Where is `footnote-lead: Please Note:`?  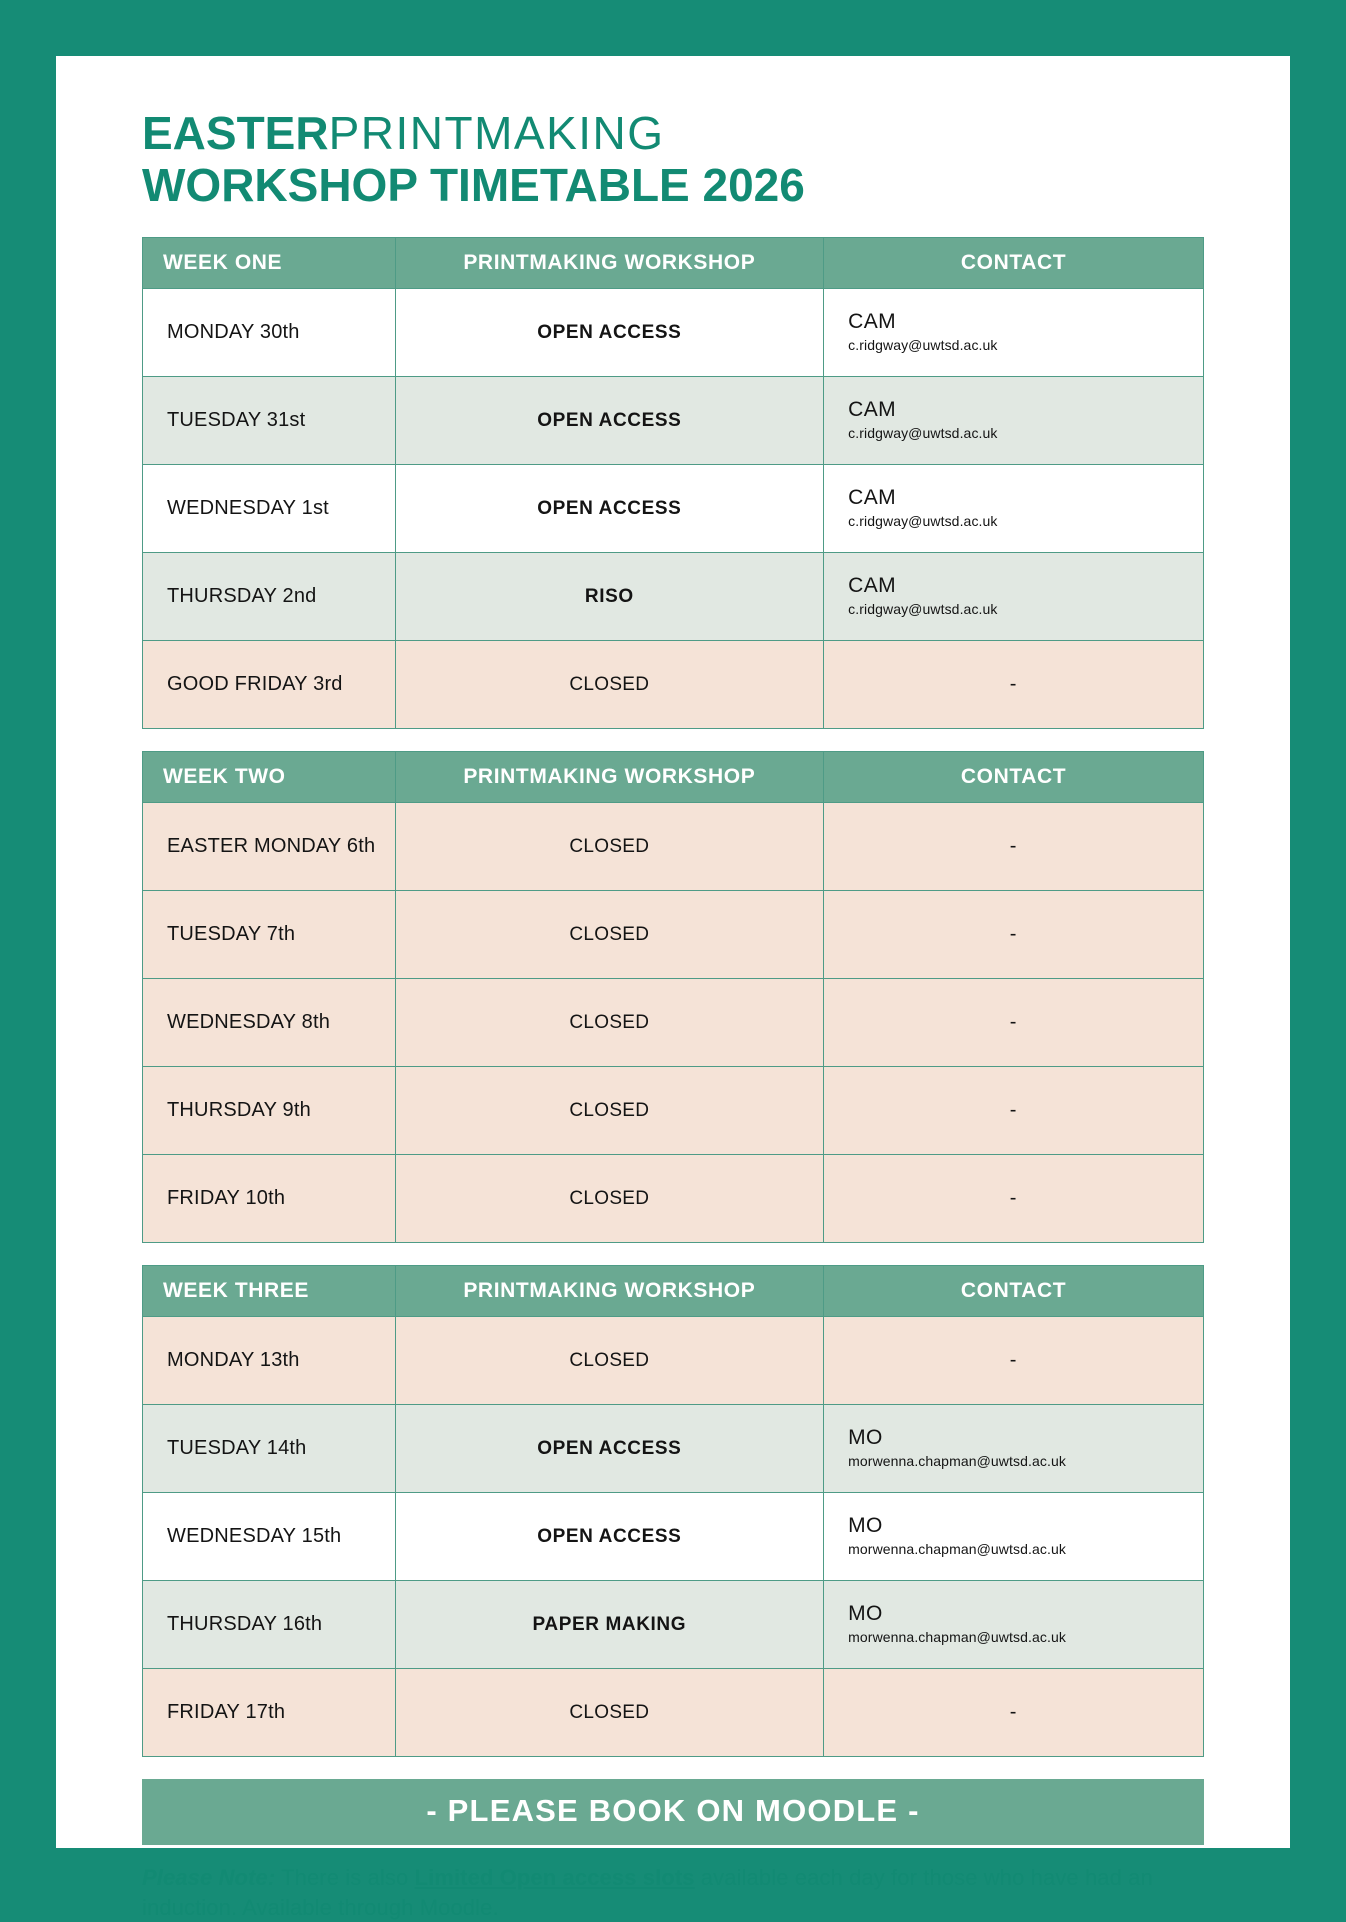
footnote-lead: Please Note: is located at coordinates (209, 1878).